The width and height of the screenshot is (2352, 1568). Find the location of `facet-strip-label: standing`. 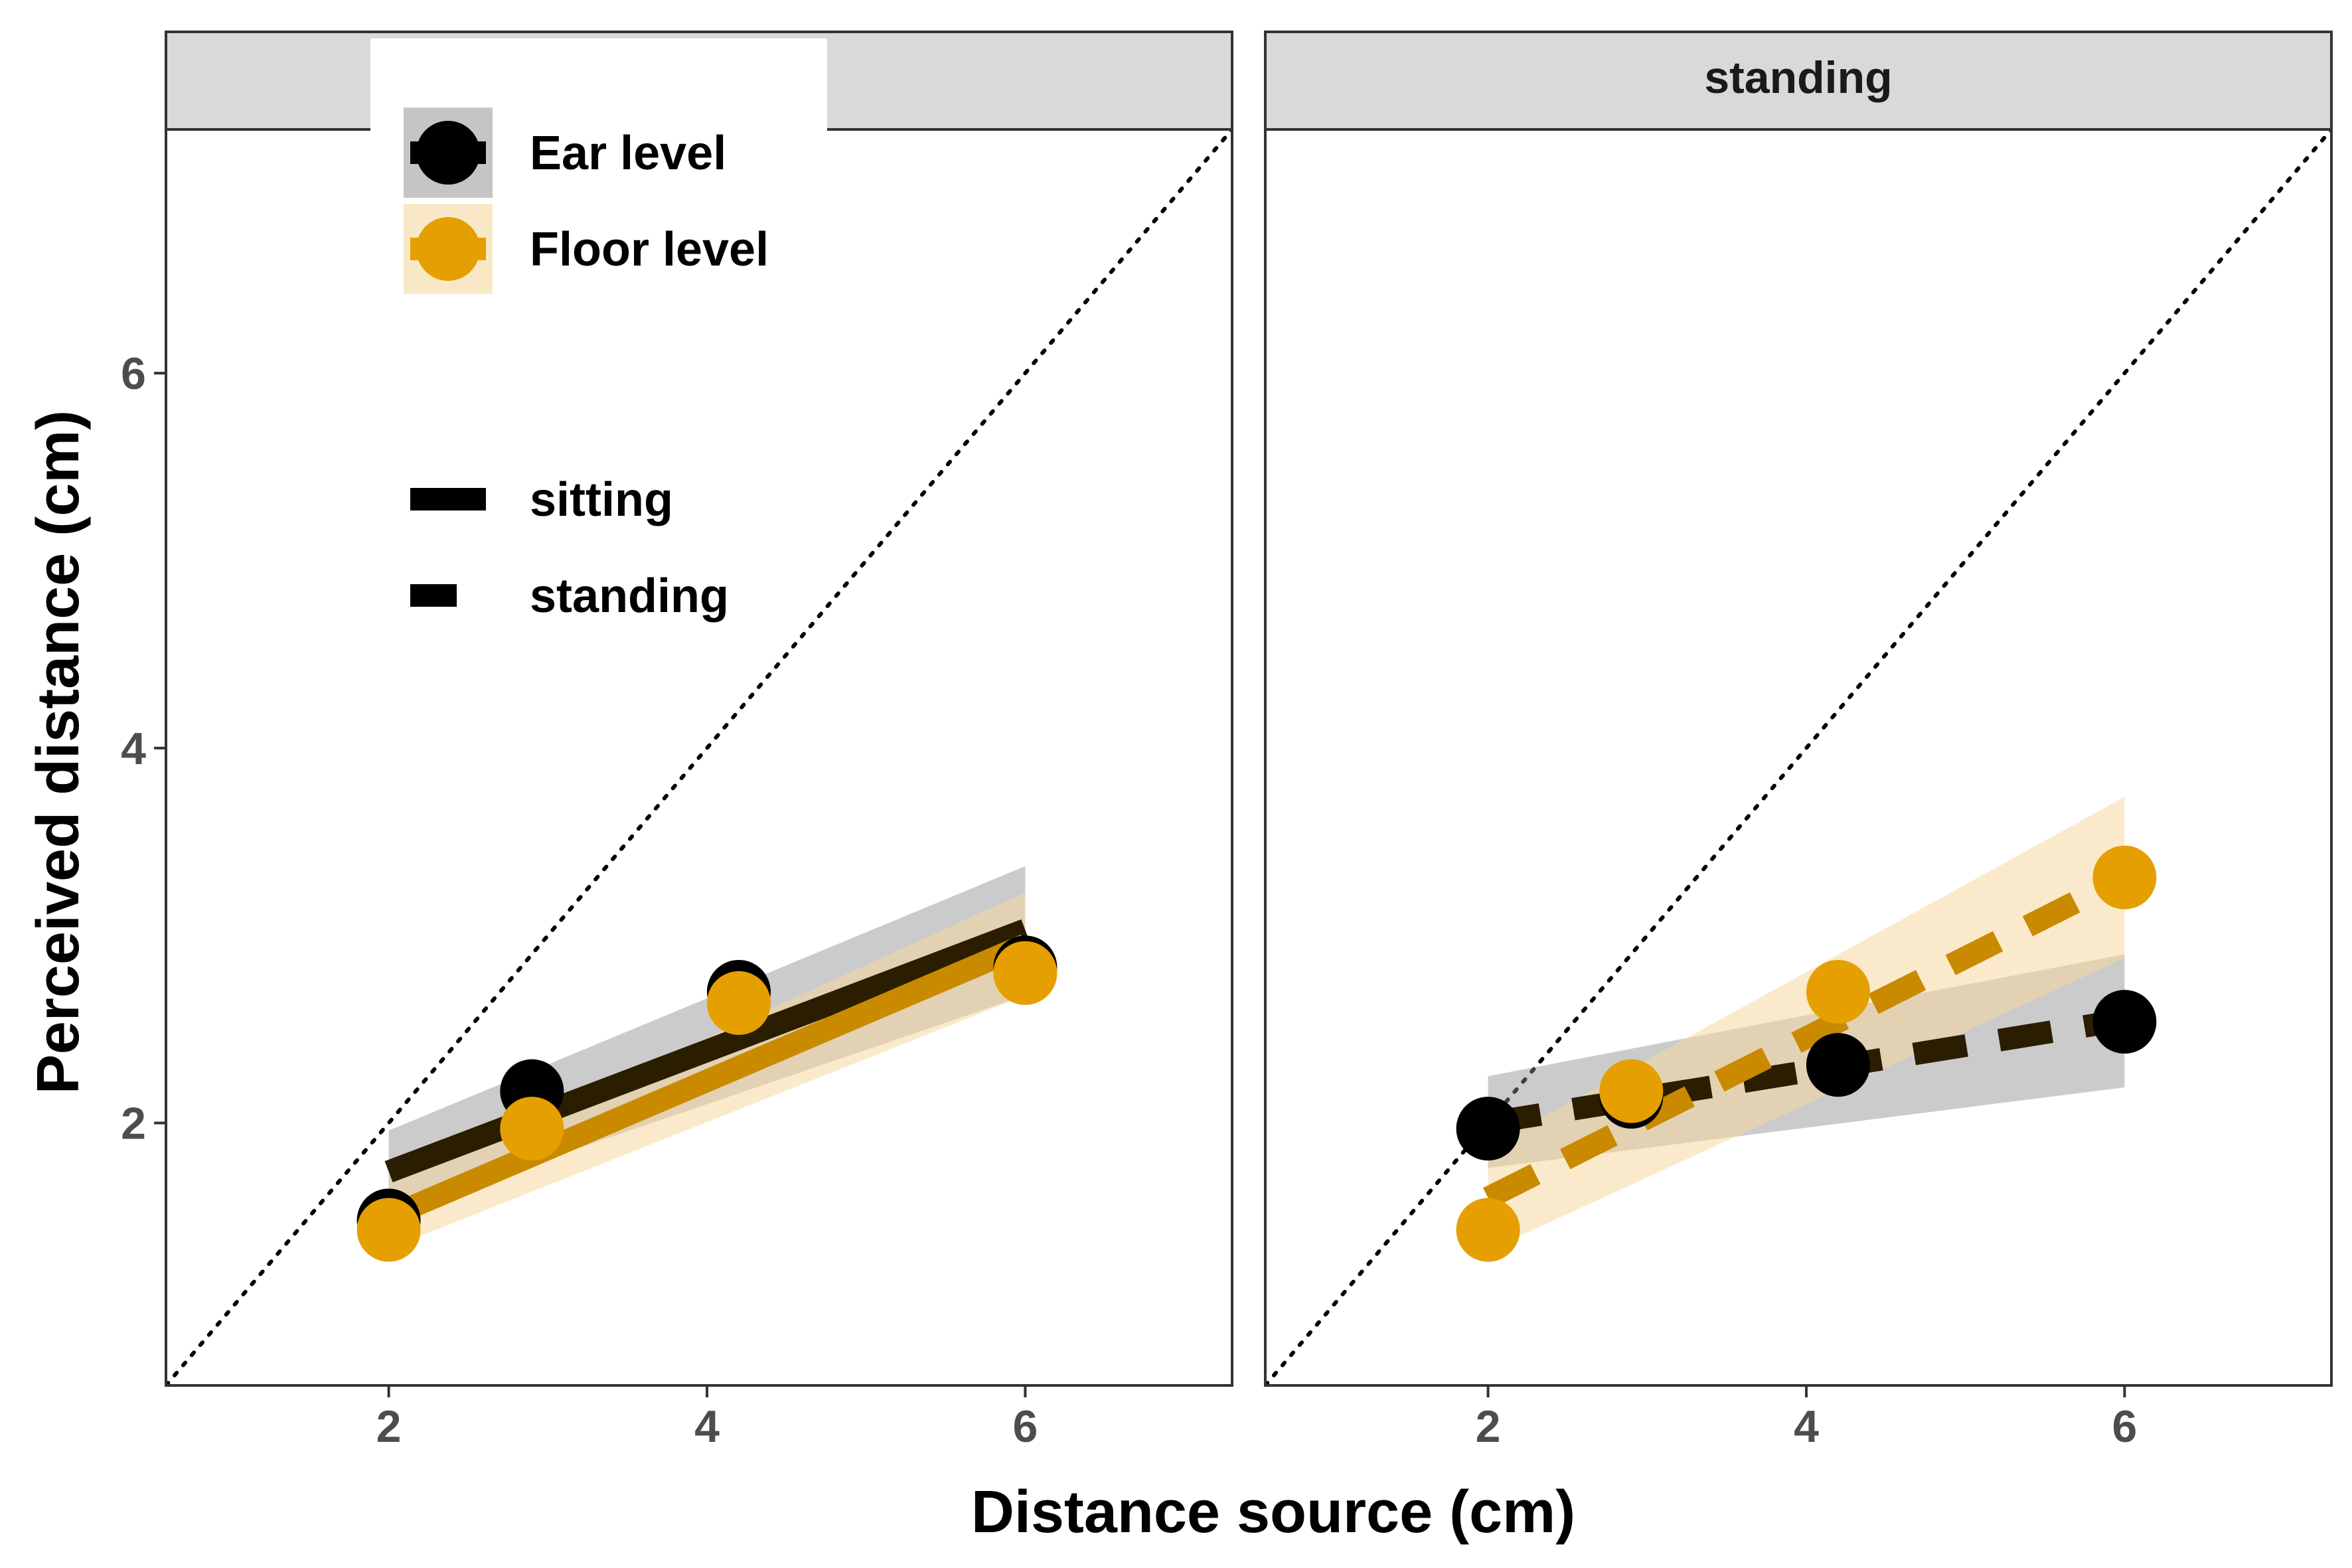

facet-strip-label: standing is located at coordinates (1798, 78).